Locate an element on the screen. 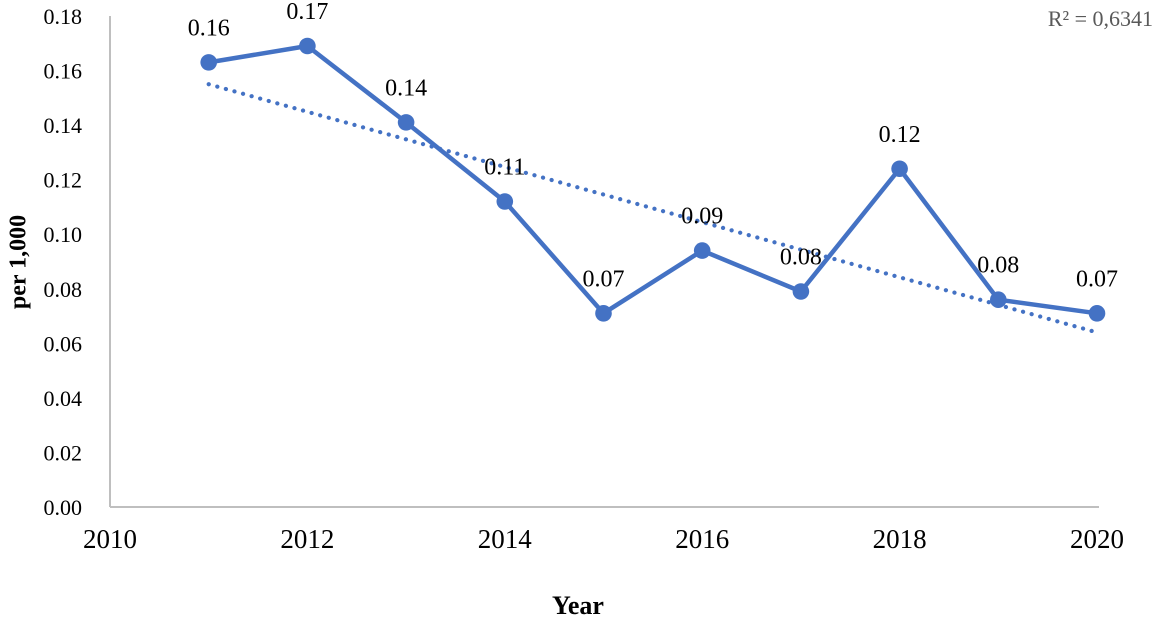 The width and height of the screenshot is (1156, 622). y-tick-label: 0.06 is located at coordinates (63, 343).